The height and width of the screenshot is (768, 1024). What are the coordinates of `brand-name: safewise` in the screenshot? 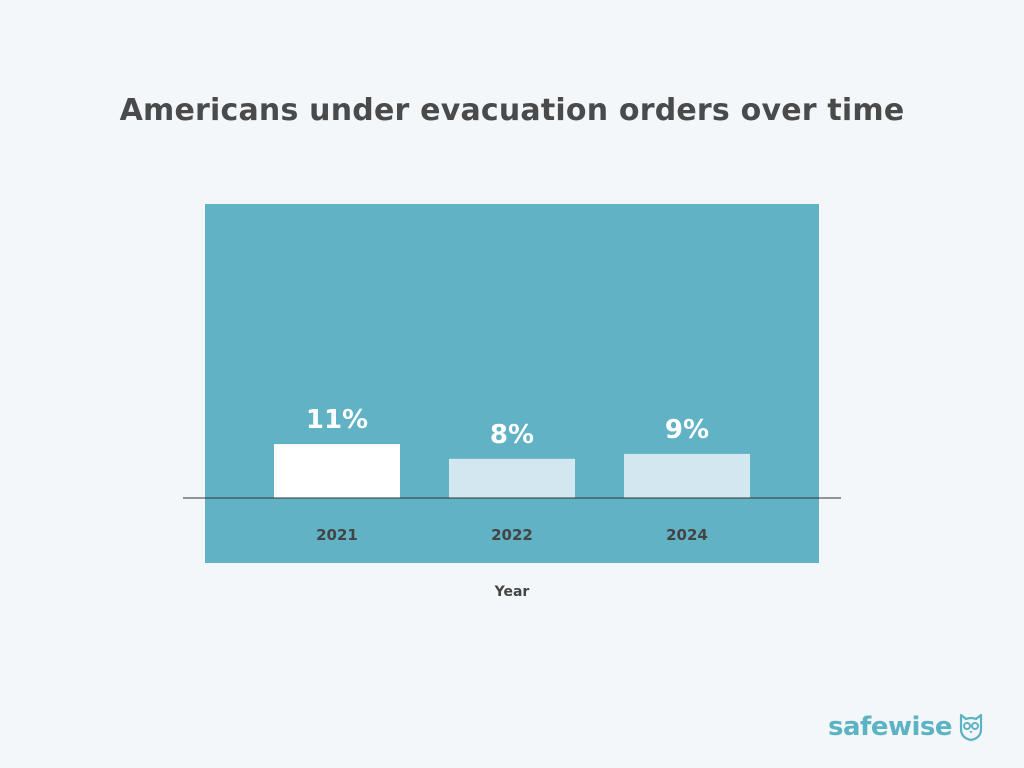 It's located at (890, 727).